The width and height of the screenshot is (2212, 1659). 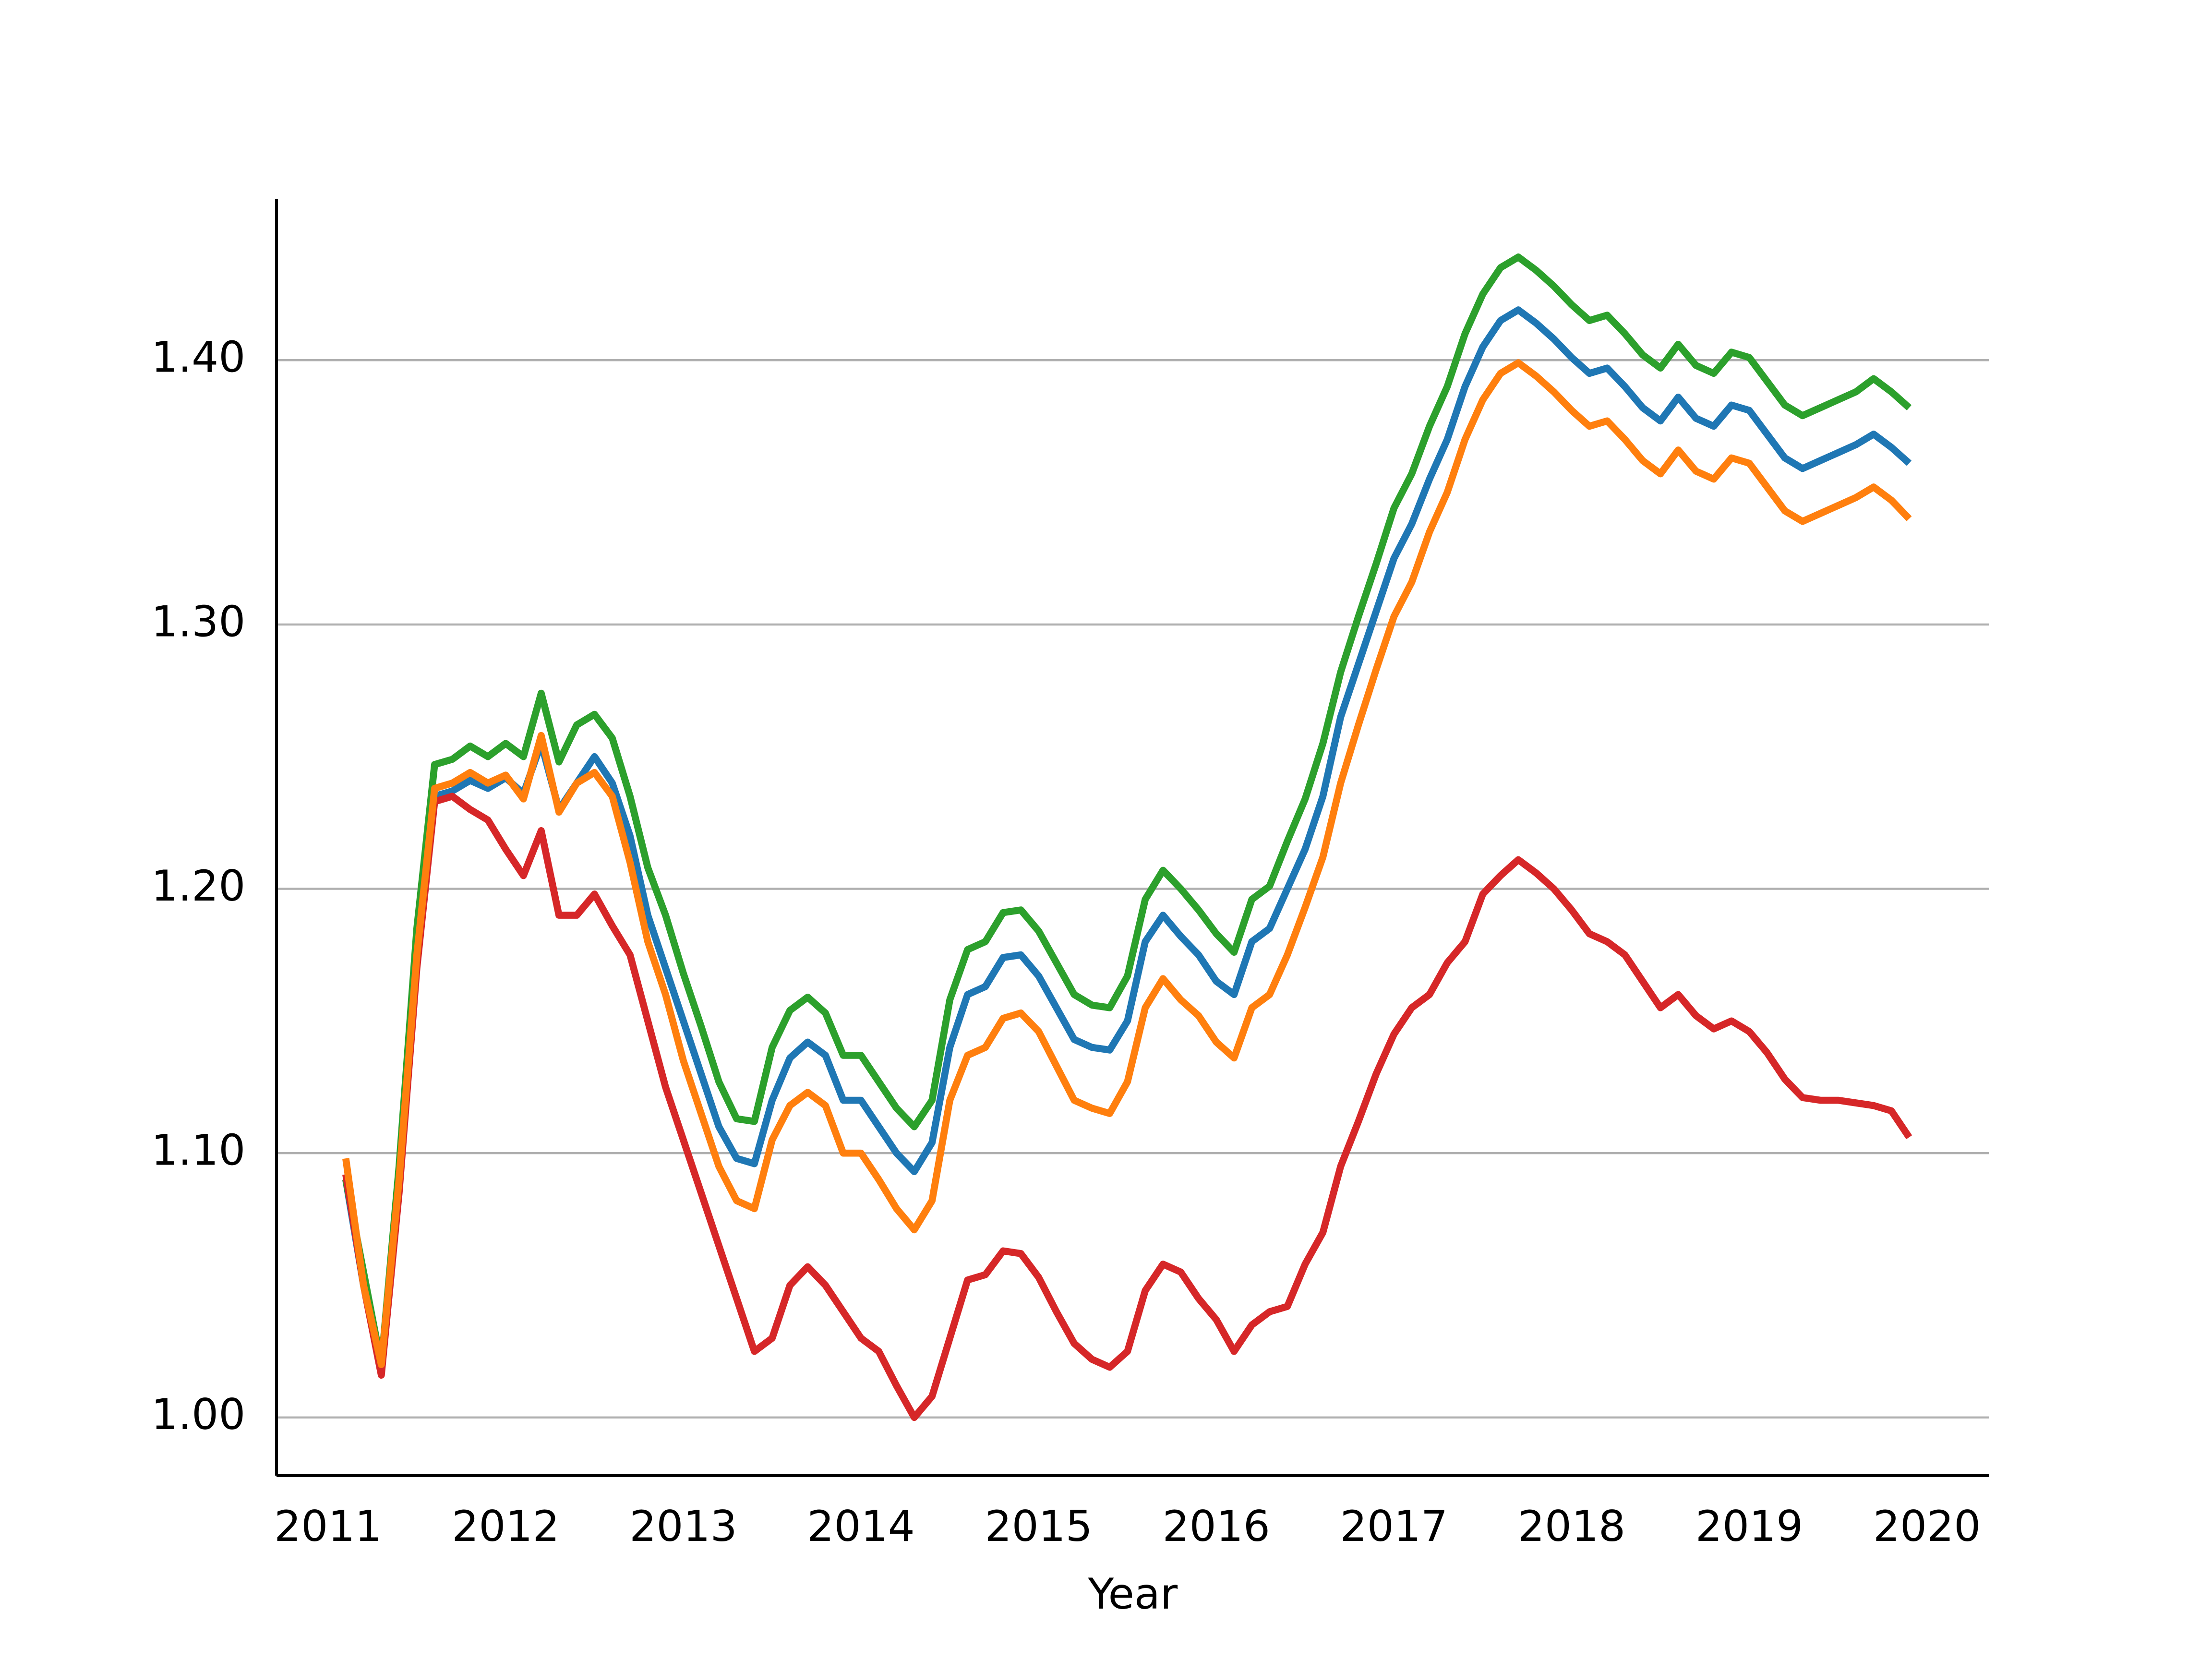 I want to click on x-tick-label: 2011, so click(x=328, y=1526).